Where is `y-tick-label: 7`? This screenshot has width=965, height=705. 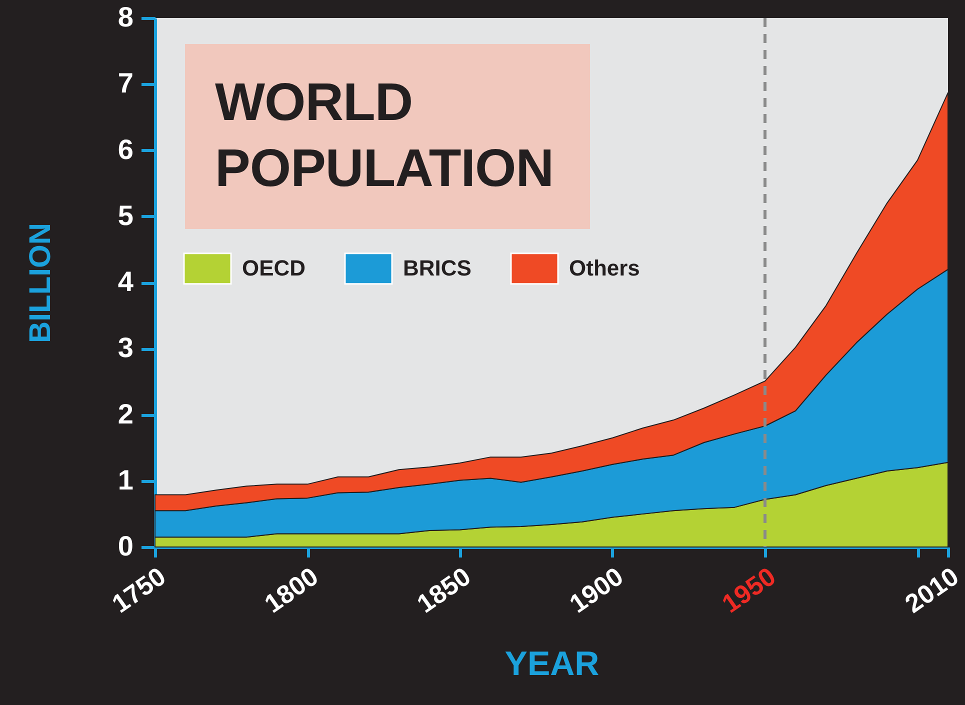 y-tick-label: 7 is located at coordinates (126, 83).